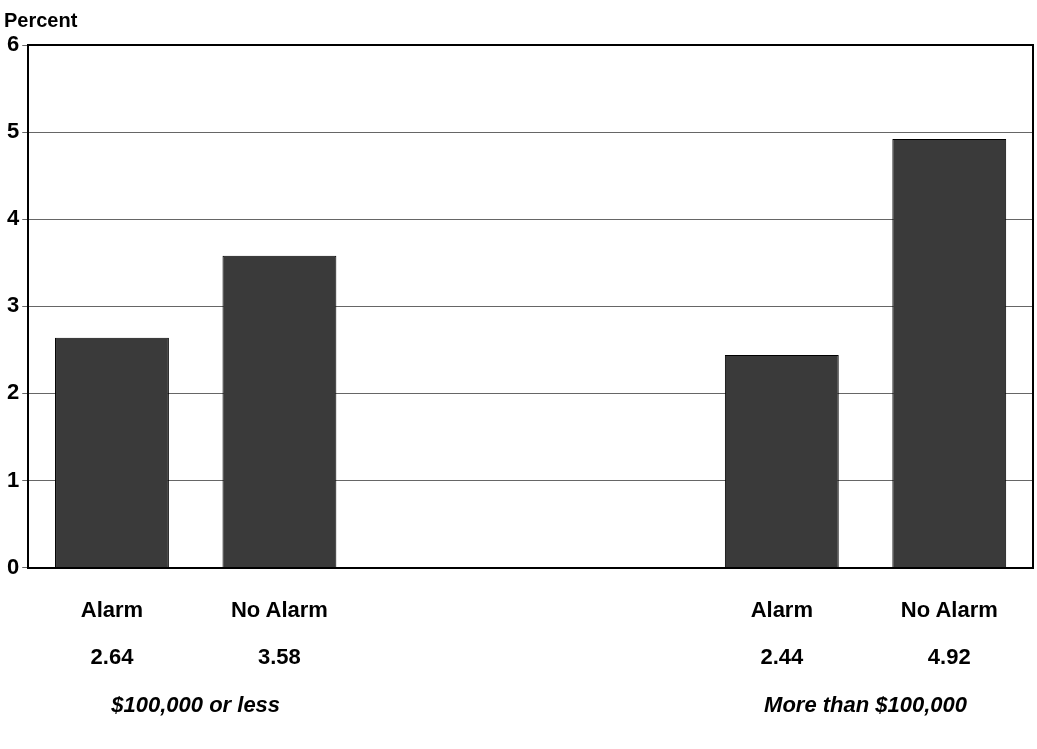  Describe the element at coordinates (13, 392) in the screenshot. I see `y-tick-label: 2` at that location.